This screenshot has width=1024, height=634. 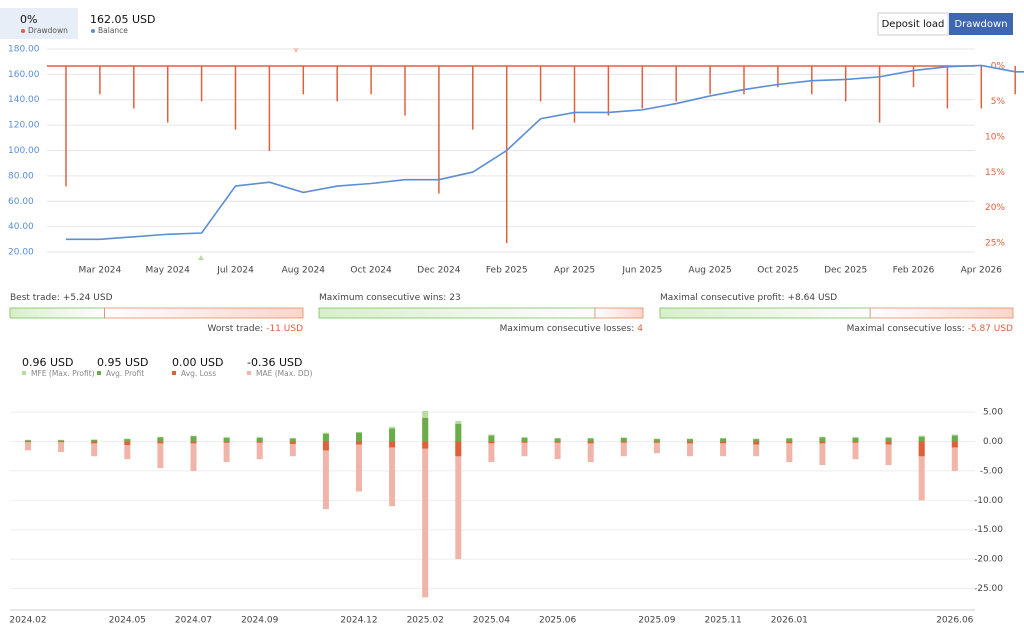 What do you see at coordinates (988, 501) in the screenshot?
I see `y-tick-label: -10.00` at bounding box center [988, 501].